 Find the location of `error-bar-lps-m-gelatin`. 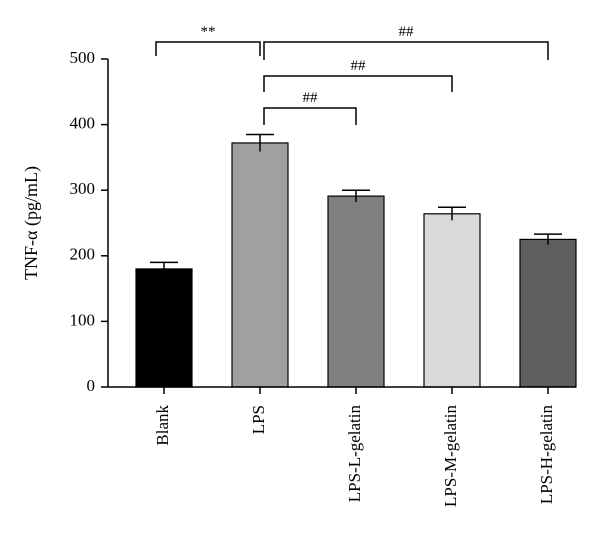

error-bar-lps-m-gelatin is located at coordinates (452, 213).